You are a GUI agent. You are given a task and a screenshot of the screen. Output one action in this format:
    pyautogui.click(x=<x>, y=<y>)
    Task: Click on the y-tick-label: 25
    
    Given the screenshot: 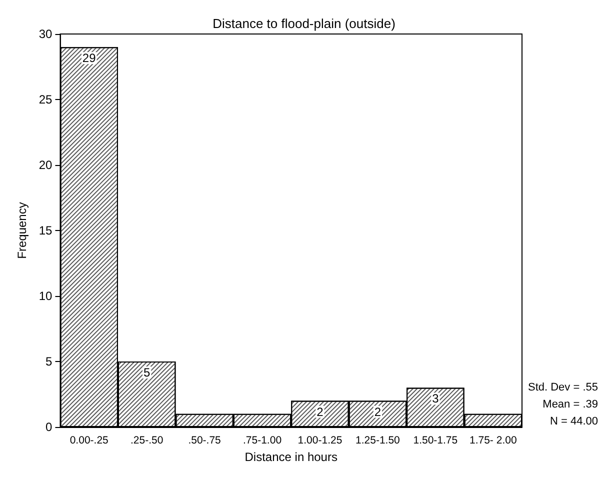 What is the action you would take?
    pyautogui.click(x=45, y=99)
    